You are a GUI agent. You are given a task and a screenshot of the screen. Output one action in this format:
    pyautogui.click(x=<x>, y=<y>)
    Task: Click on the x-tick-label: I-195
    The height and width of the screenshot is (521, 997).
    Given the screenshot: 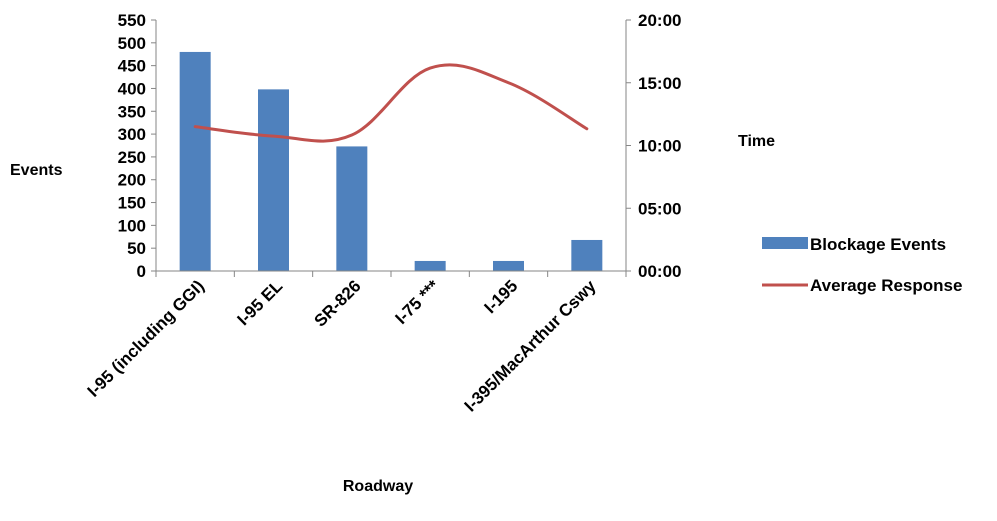 What is the action you would take?
    pyautogui.click(x=500, y=296)
    